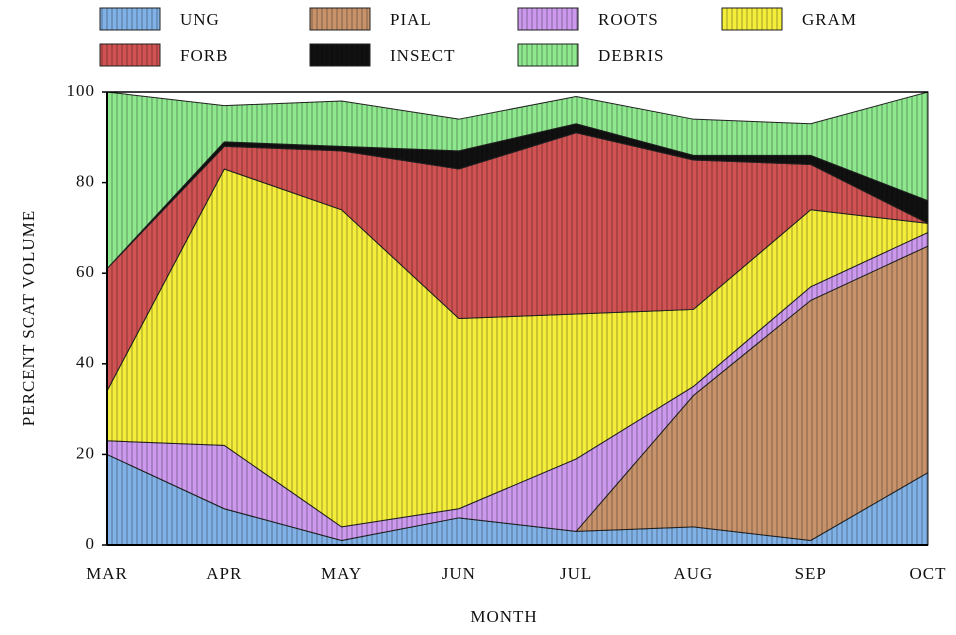 The image size is (956, 635). Describe the element at coordinates (628, 19) in the screenshot. I see `legend-label: ROOTS` at that location.